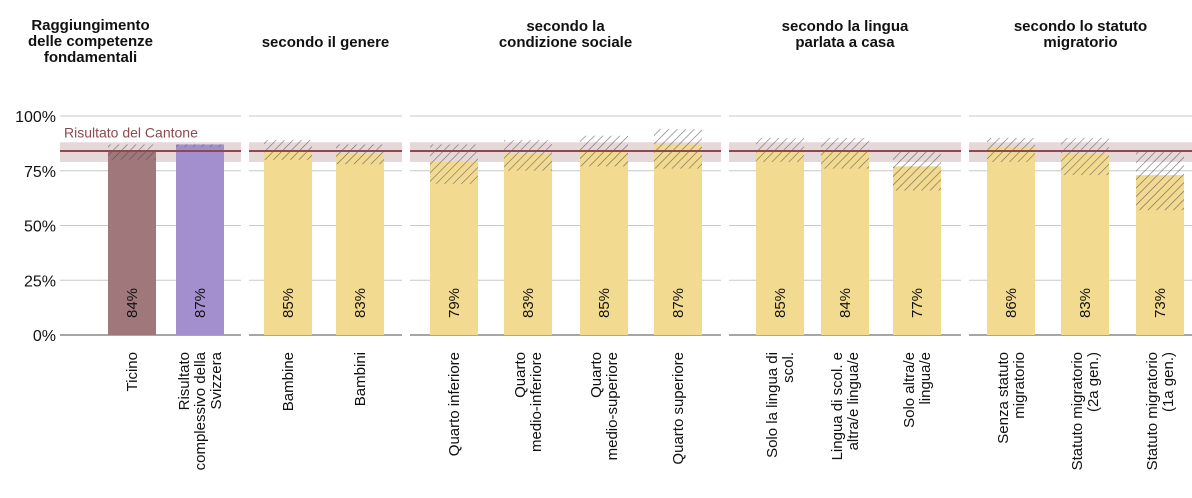 The width and height of the screenshot is (1192, 498). Describe the element at coordinates (184, 381) in the screenshot. I see `category-label-line: Risultato` at that location.